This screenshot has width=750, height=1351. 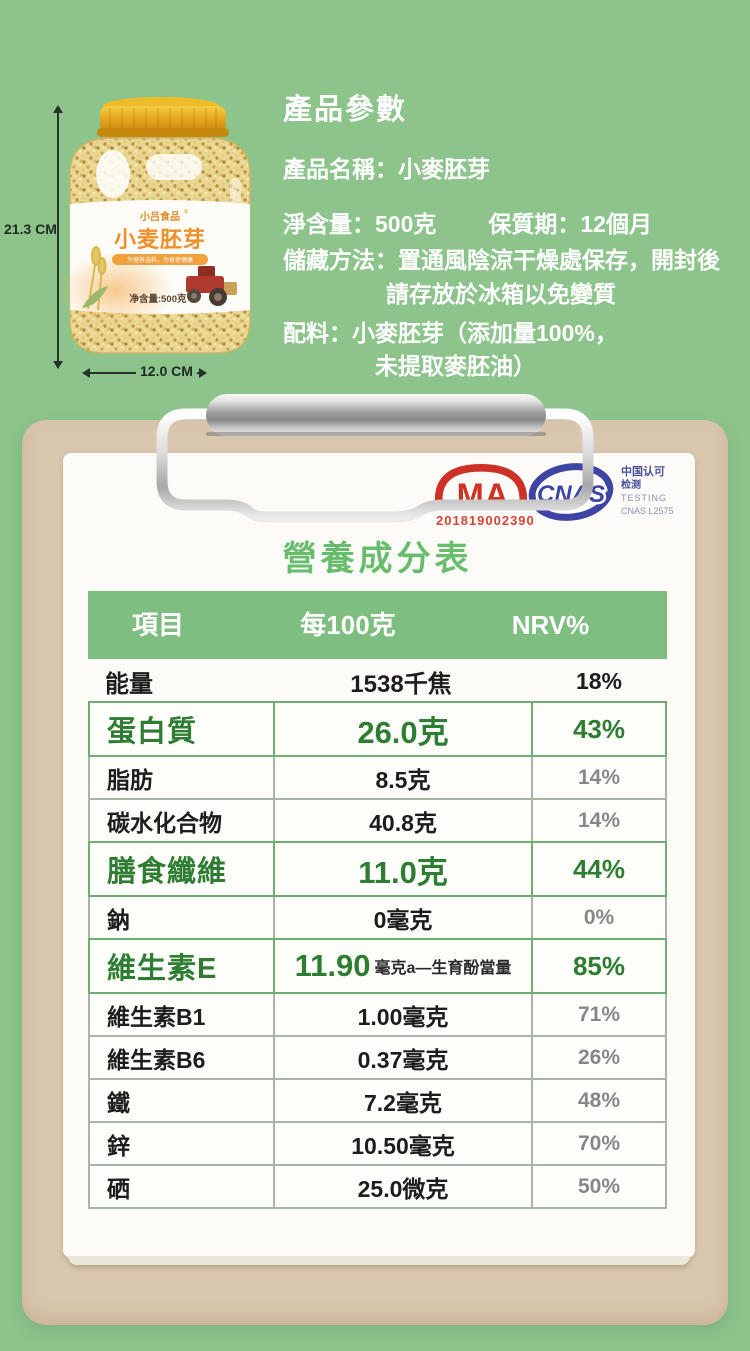 What do you see at coordinates (158, 299) in the screenshot?
I see `jar-net-weight: 净含量:500克` at bounding box center [158, 299].